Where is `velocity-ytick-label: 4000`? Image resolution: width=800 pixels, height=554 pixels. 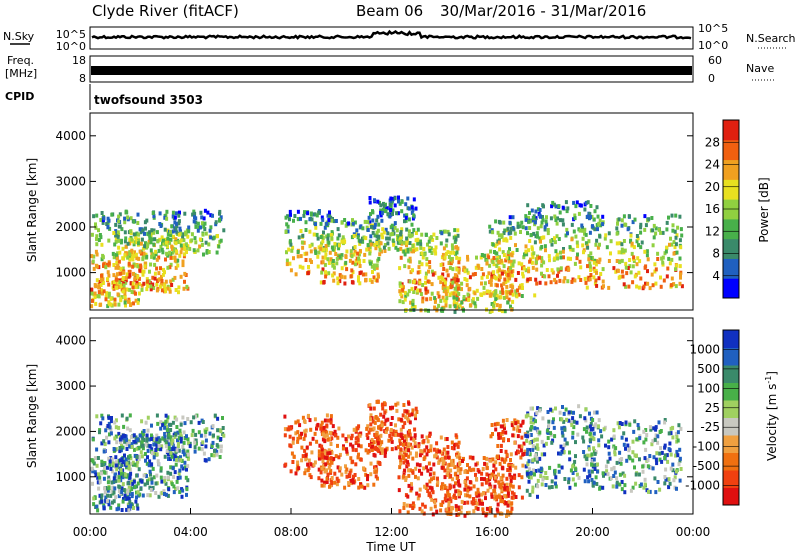
velocity-ytick-label: 4000 is located at coordinates (70, 341).